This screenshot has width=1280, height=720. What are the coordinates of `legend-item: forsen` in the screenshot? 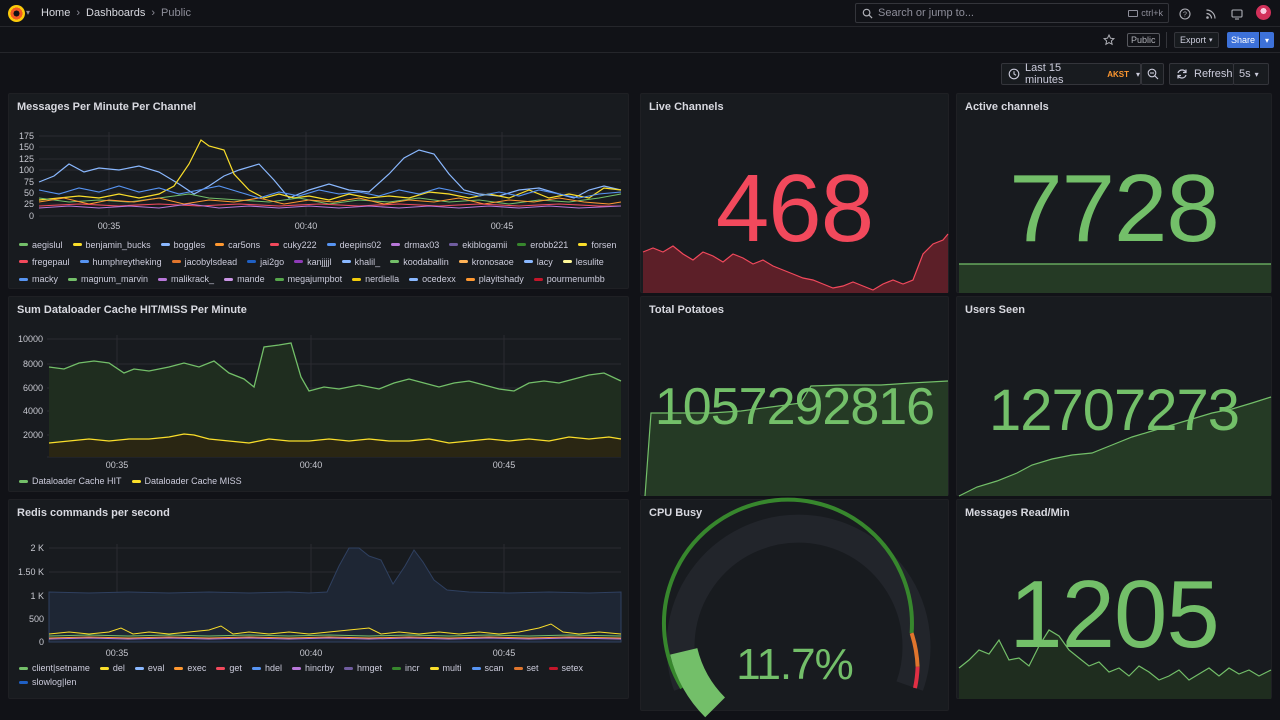 It's located at (597, 244).